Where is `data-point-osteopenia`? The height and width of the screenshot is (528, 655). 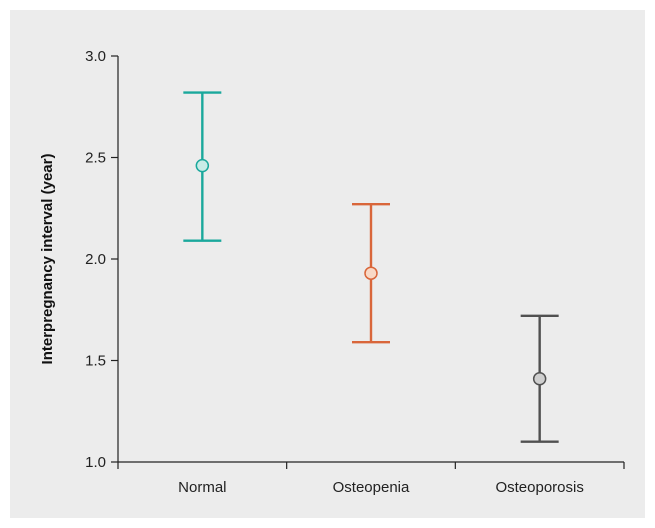 data-point-osteopenia is located at coordinates (371, 273).